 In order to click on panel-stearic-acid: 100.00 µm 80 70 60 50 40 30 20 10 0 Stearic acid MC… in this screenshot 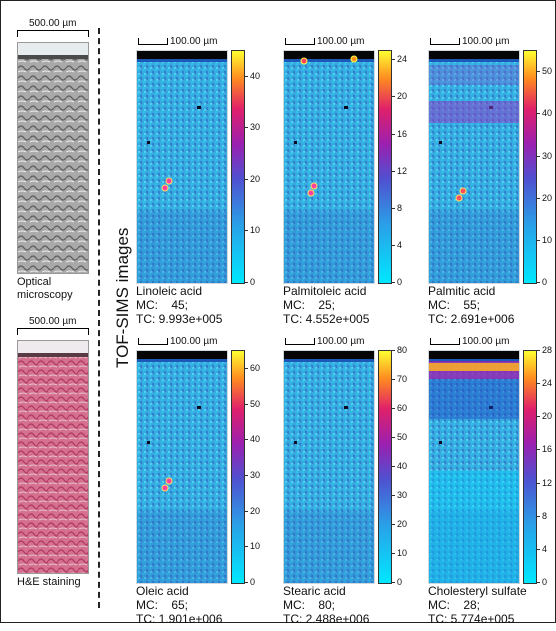, I will do `click(353, 483)`.